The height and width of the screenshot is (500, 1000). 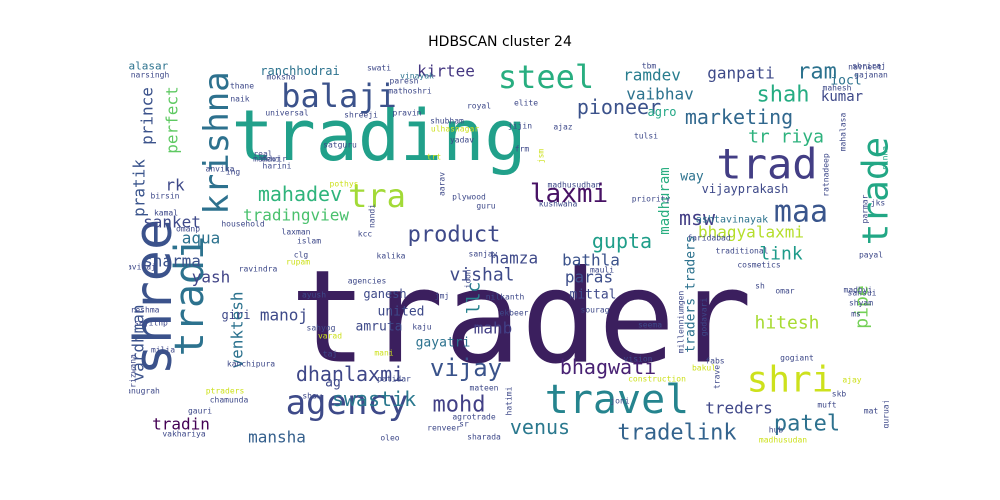 What do you see at coordinates (591, 260) in the screenshot?
I see `word-bathla: bathla` at bounding box center [591, 260].